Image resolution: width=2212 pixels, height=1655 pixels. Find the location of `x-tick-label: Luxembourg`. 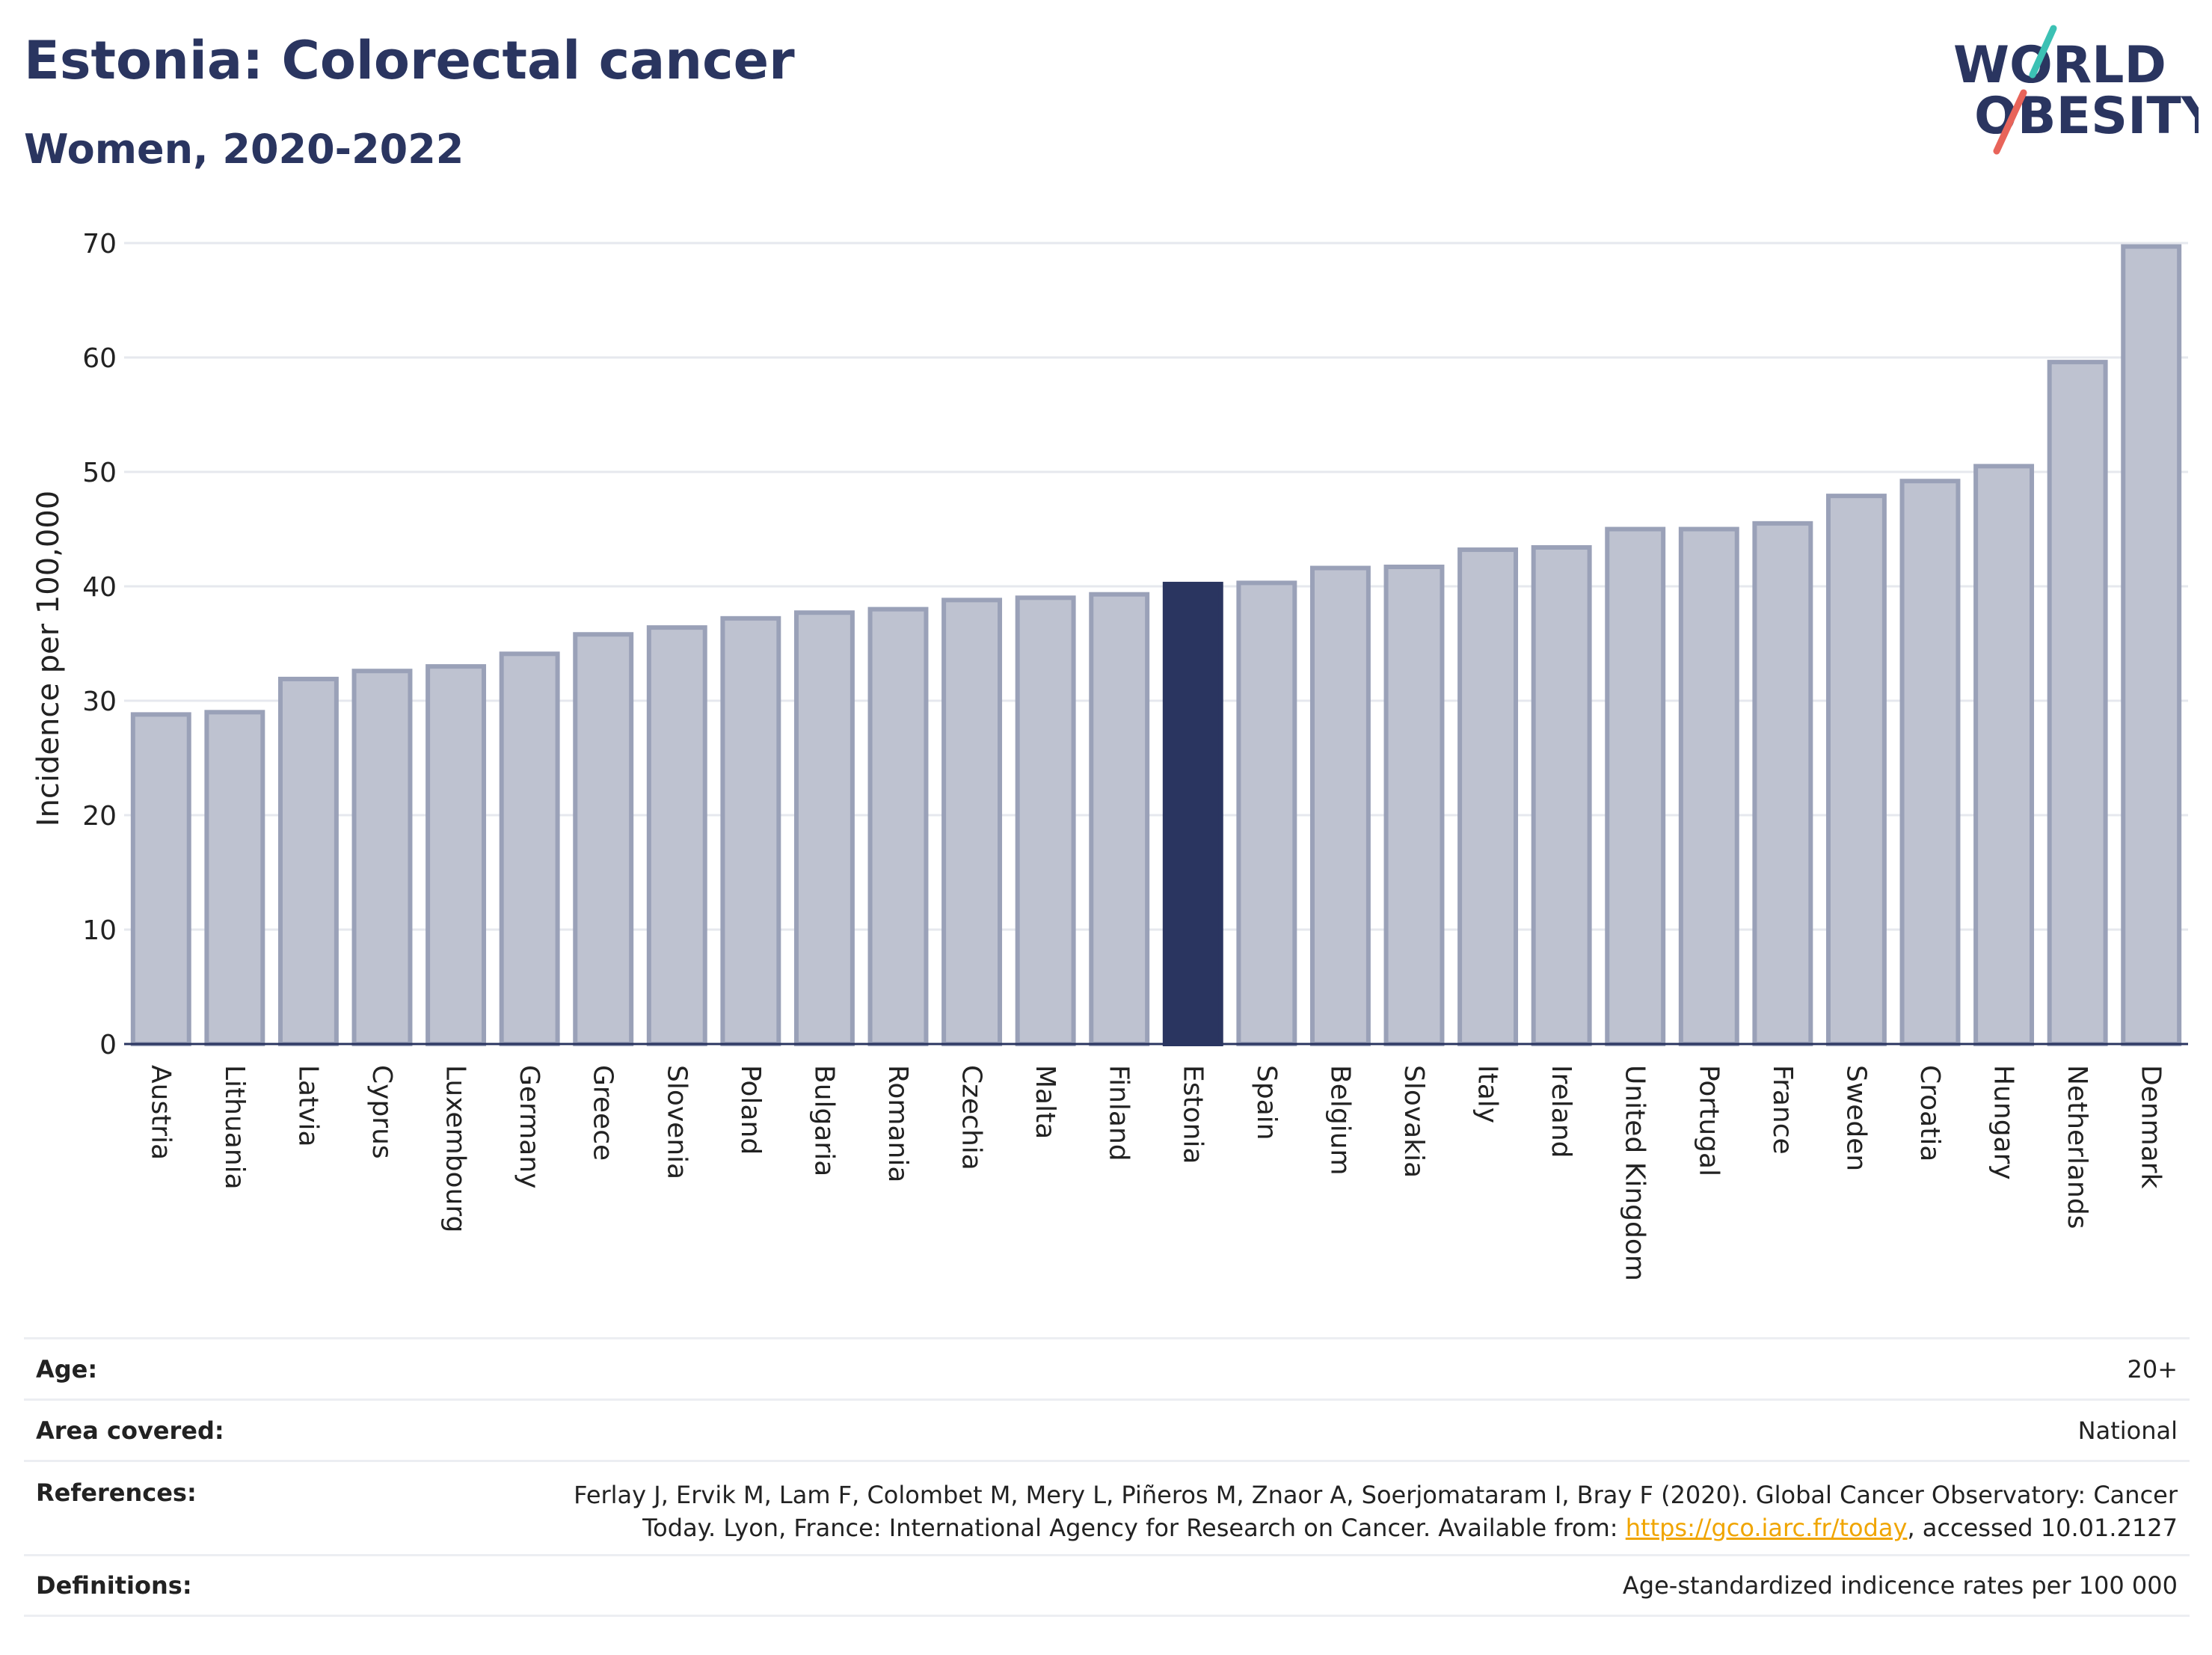

x-tick-label: Luxembourg is located at coordinates (455, 1148).